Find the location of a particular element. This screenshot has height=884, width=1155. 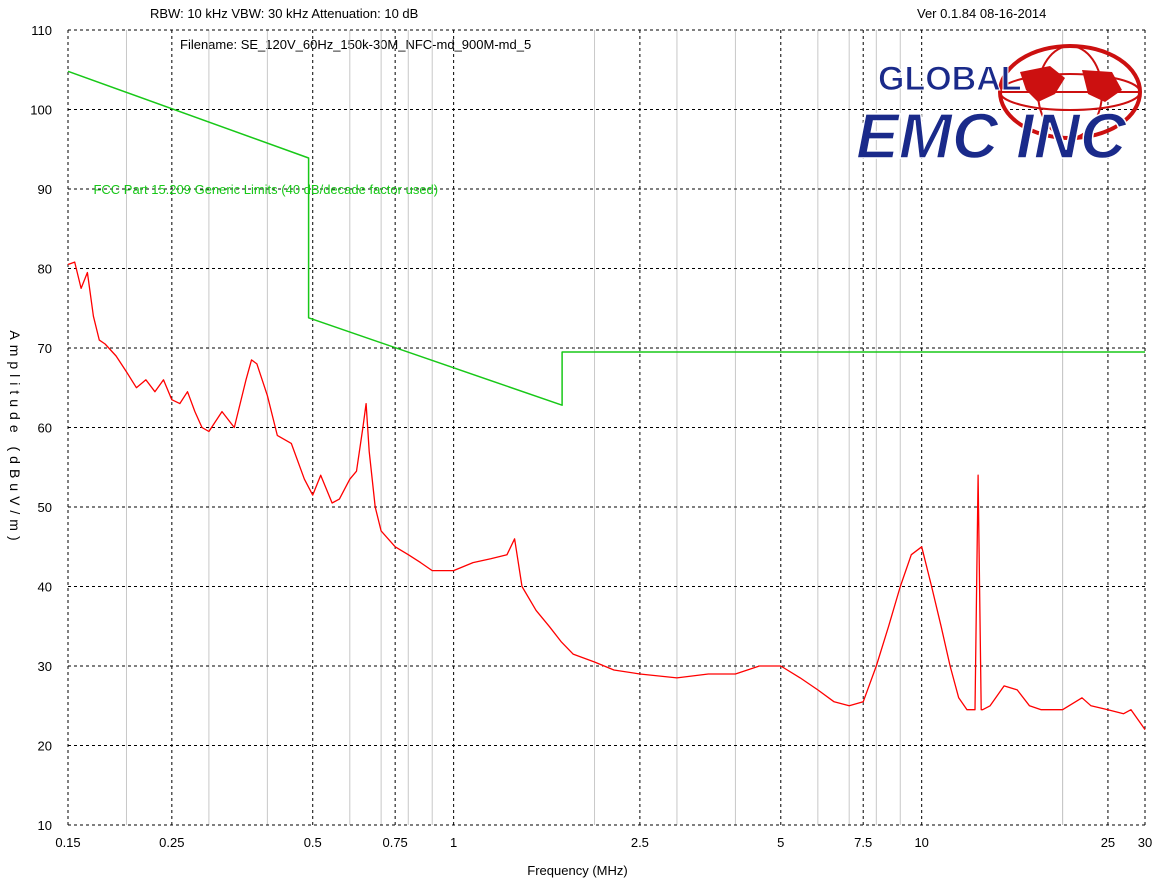

logo-text-emc-inc: EMC INC is located at coordinates (991, 133).